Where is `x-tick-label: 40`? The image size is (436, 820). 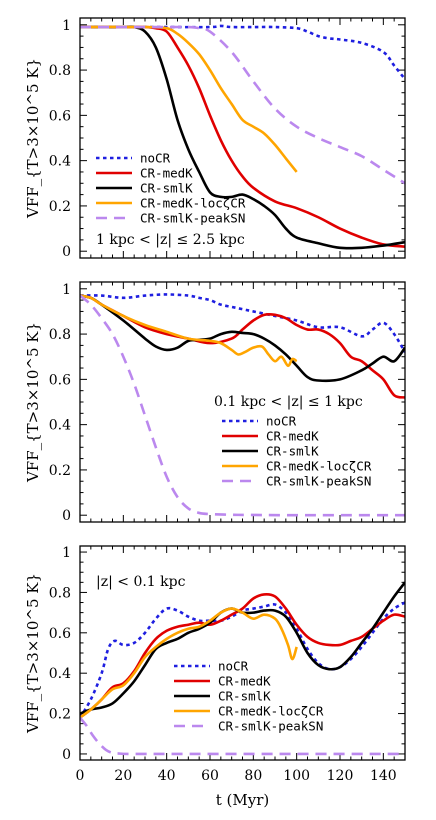 x-tick-label: 40 is located at coordinates (167, 776).